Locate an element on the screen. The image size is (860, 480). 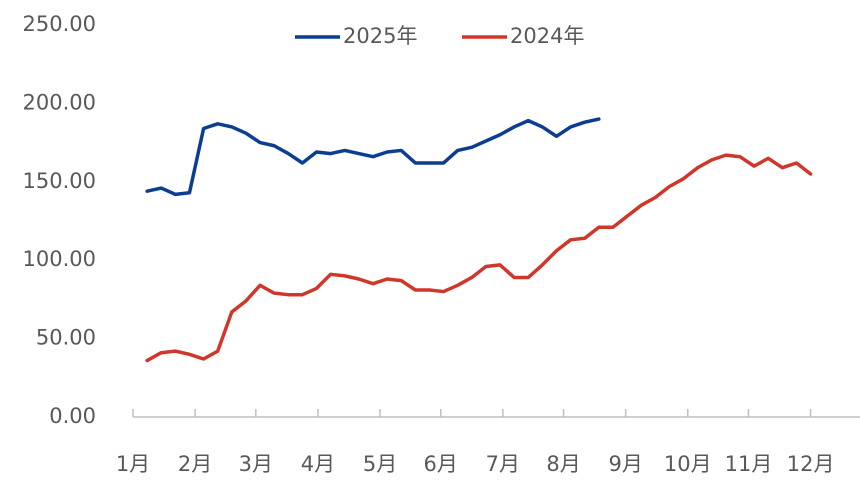
legend-label: 2025年 is located at coordinates (380, 36).